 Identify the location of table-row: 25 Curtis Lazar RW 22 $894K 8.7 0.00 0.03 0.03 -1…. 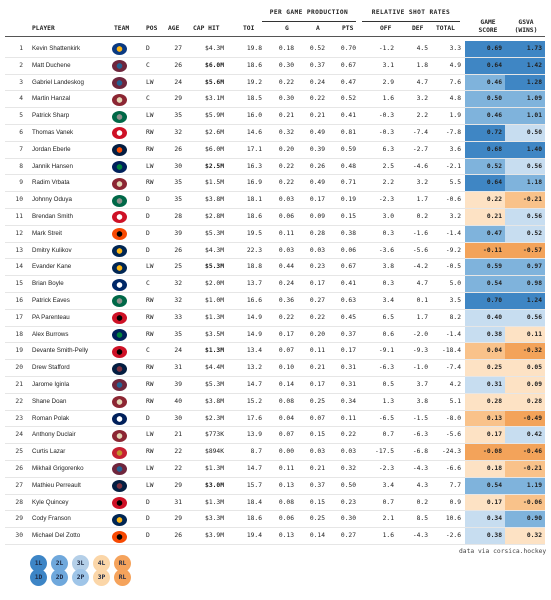
(275, 452).